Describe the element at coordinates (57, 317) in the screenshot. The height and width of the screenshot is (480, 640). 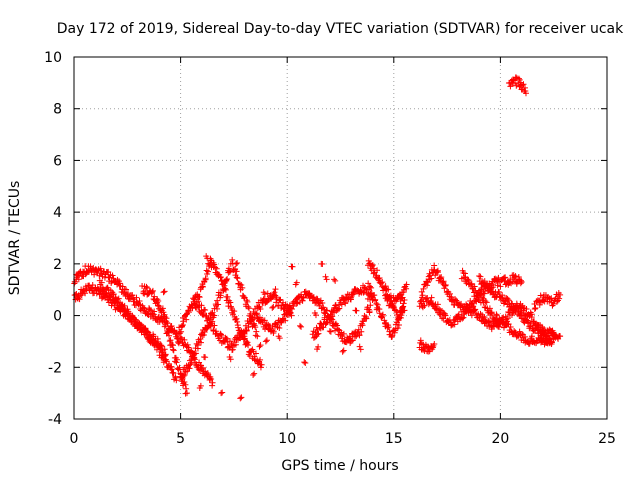
I see `y-tick-label: 0` at that location.